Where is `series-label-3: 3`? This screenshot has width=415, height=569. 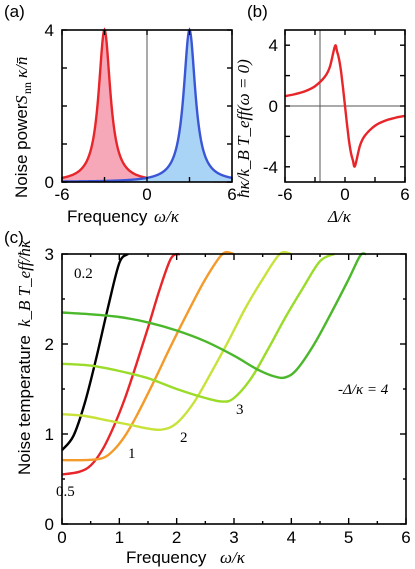
series-label-3: 3 is located at coordinates (240, 410).